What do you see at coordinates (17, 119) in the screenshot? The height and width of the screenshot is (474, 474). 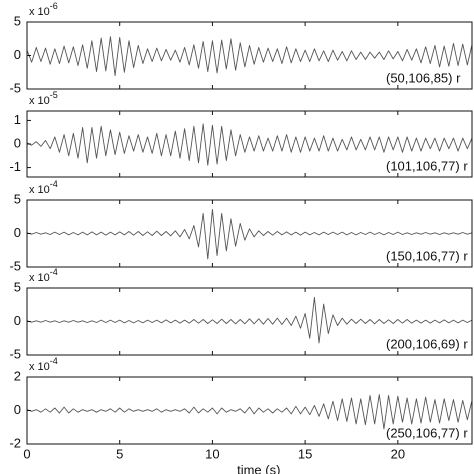 I see `y-tick-label: 1` at bounding box center [17, 119].